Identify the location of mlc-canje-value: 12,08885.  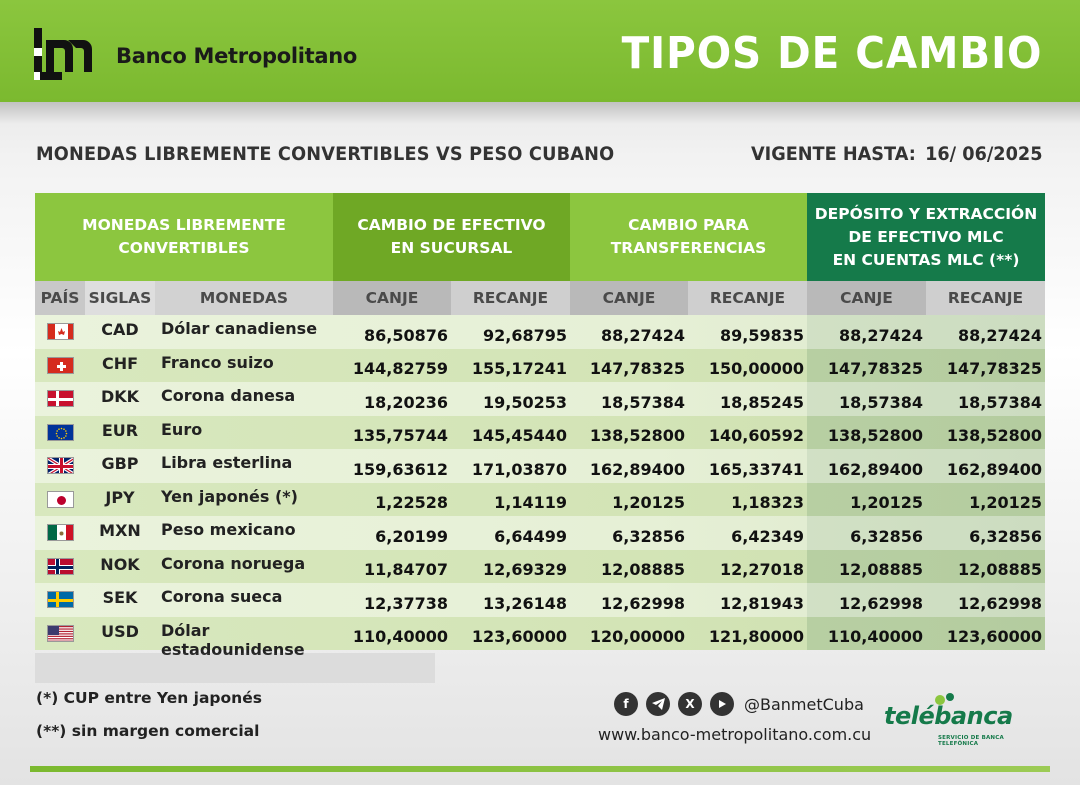
(866, 566).